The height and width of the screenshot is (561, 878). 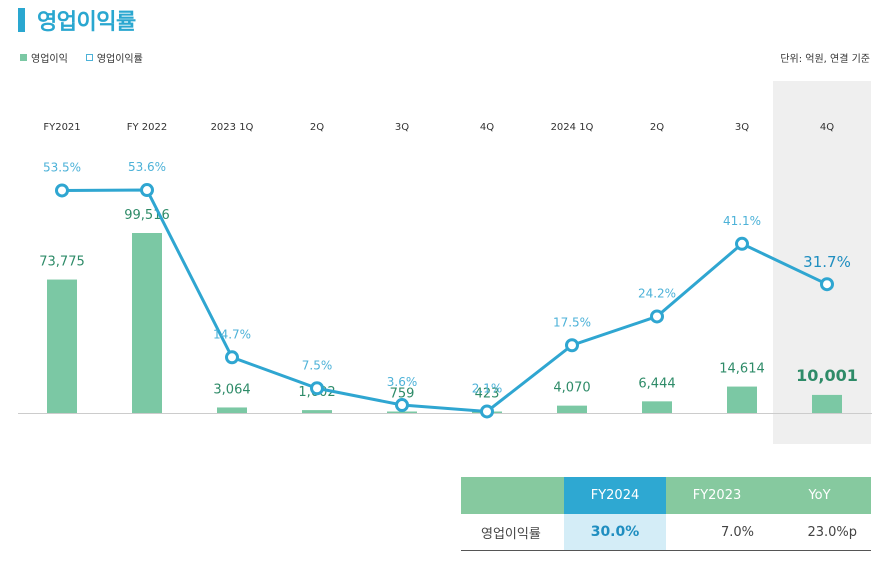 What do you see at coordinates (147, 127) in the screenshot?
I see `category-label: FY 2022` at bounding box center [147, 127].